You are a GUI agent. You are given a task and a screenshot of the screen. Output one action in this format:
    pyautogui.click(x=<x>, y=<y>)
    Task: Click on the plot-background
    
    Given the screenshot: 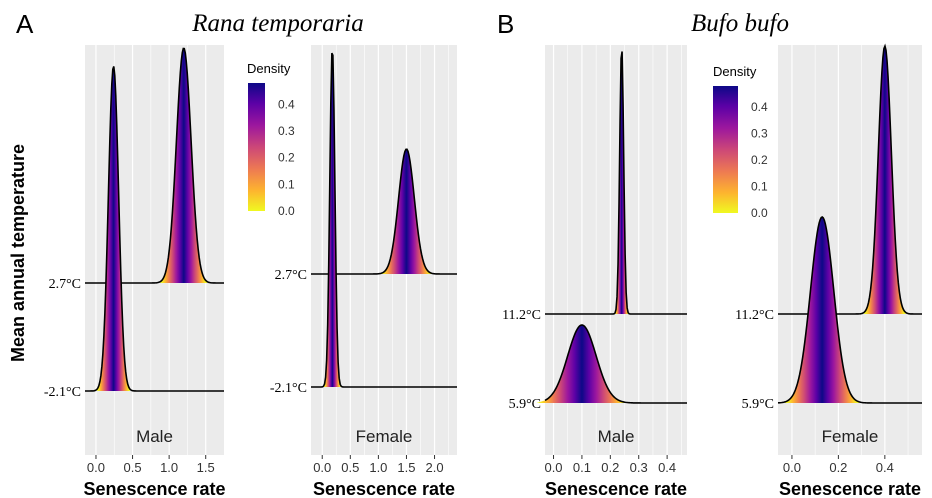 What is the action you would take?
    pyautogui.click(x=154, y=250)
    